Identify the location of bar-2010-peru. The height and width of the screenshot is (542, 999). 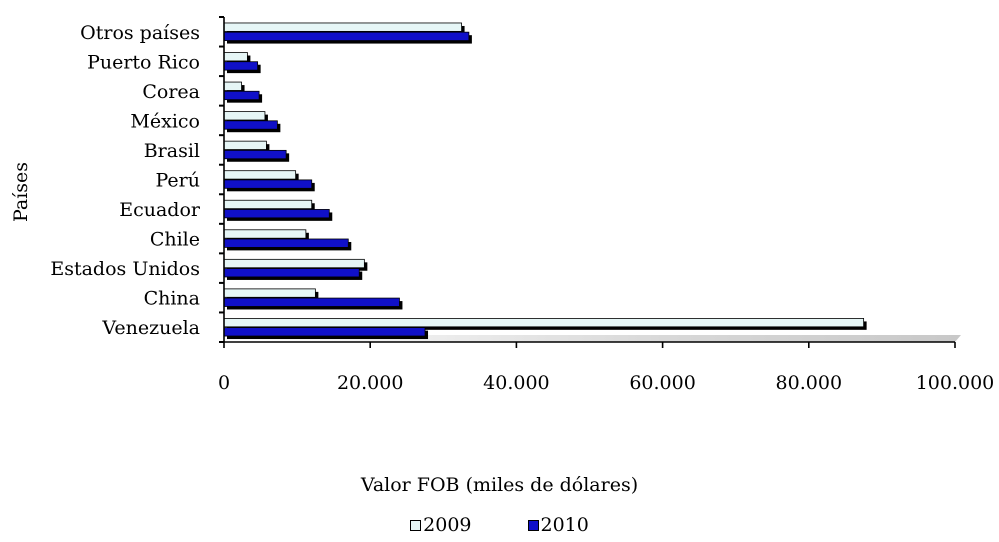
(268, 184).